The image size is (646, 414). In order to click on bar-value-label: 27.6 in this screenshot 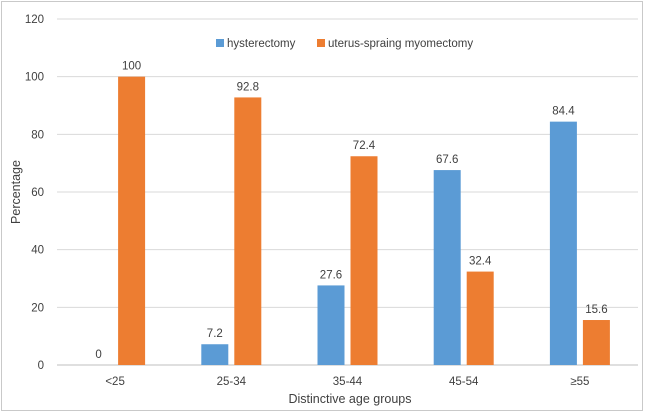, I will do `click(331, 275)`.